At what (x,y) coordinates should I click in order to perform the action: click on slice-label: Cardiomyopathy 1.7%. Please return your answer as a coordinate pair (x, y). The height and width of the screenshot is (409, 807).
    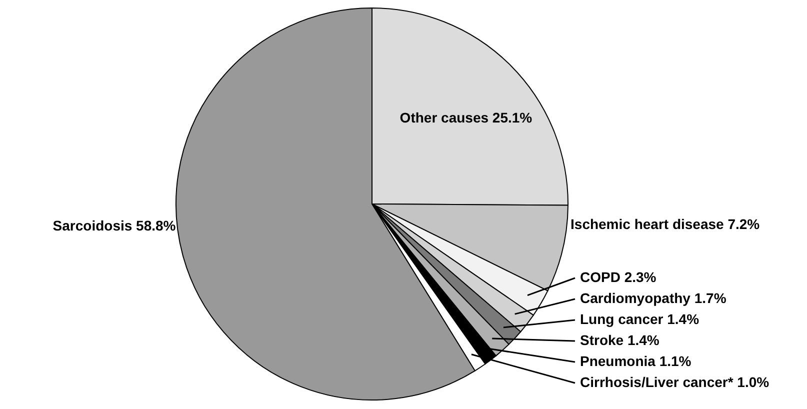
    Looking at the image, I should click on (653, 298).